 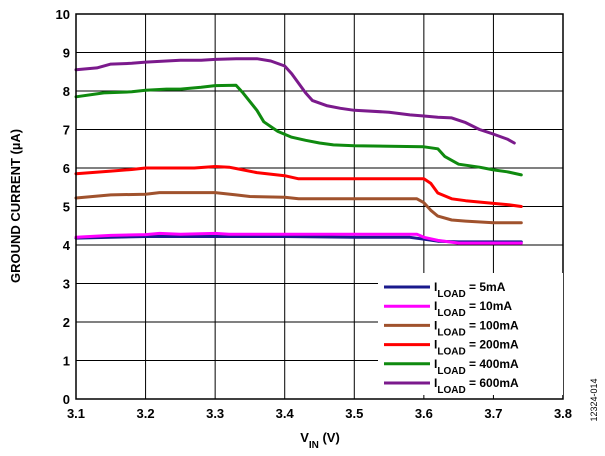 I want to click on x-tick-label: 3.2, so click(x=146, y=413).